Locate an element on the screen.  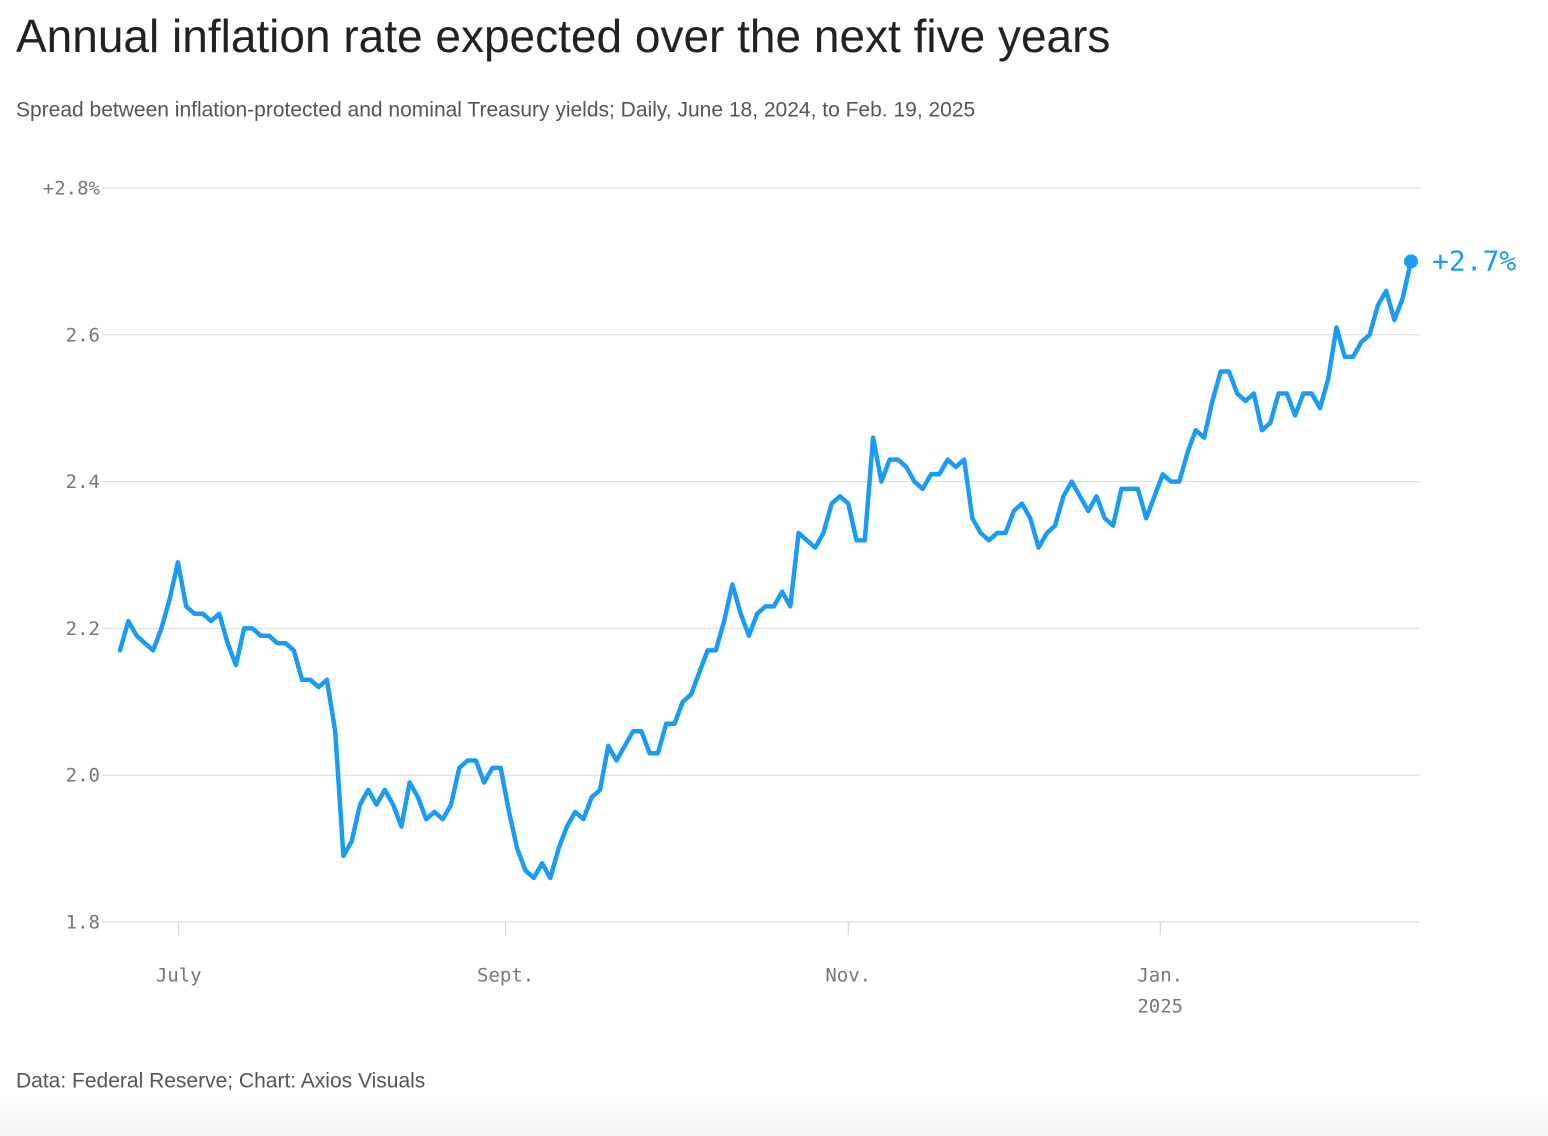
footer-band is located at coordinates (774, 1115).